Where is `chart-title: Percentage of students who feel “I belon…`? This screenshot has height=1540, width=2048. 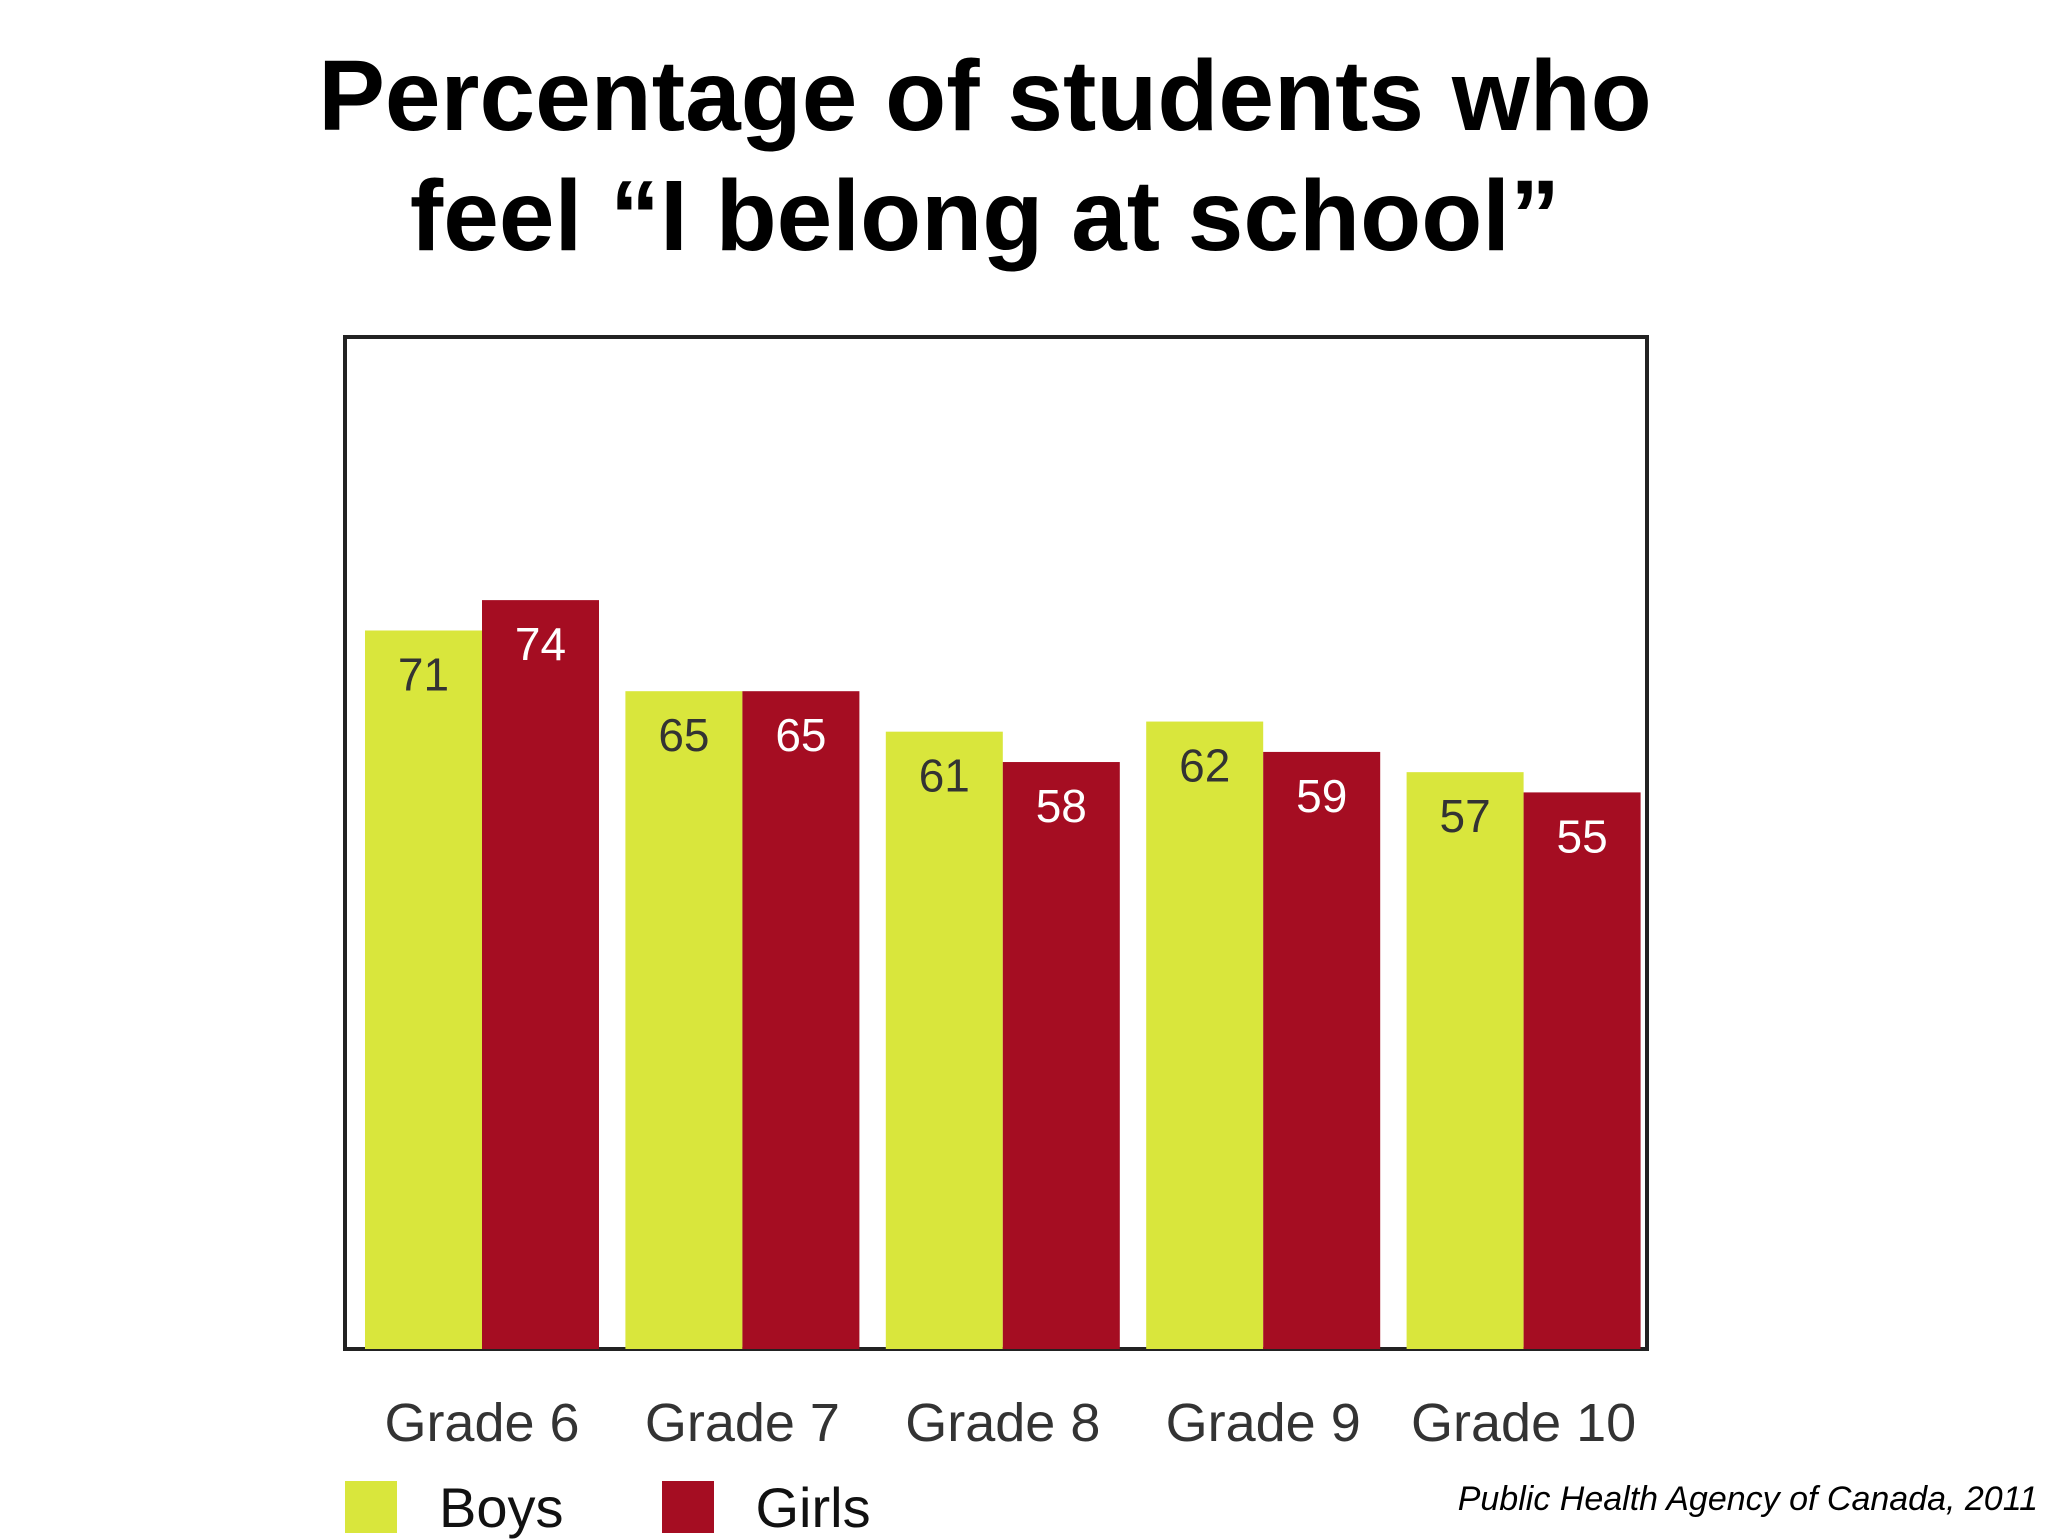 chart-title: Percentage of students who feel “I belon… is located at coordinates (985, 156).